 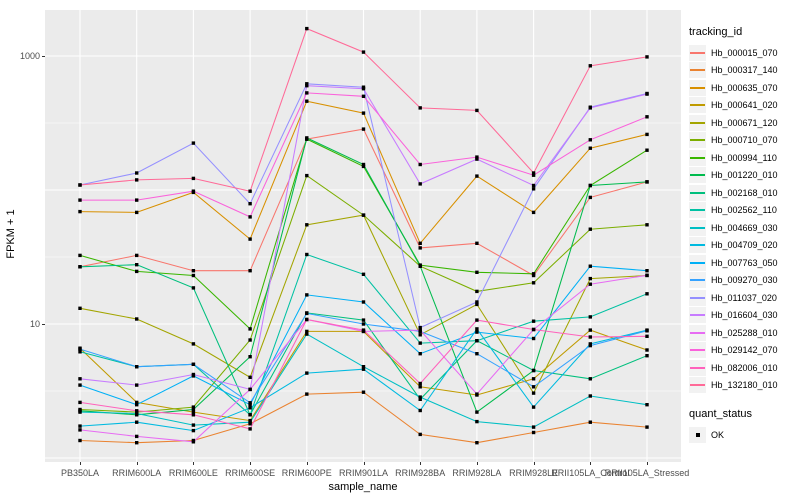 I want to click on legend-label: Hb_000994_110, so click(x=744, y=157).